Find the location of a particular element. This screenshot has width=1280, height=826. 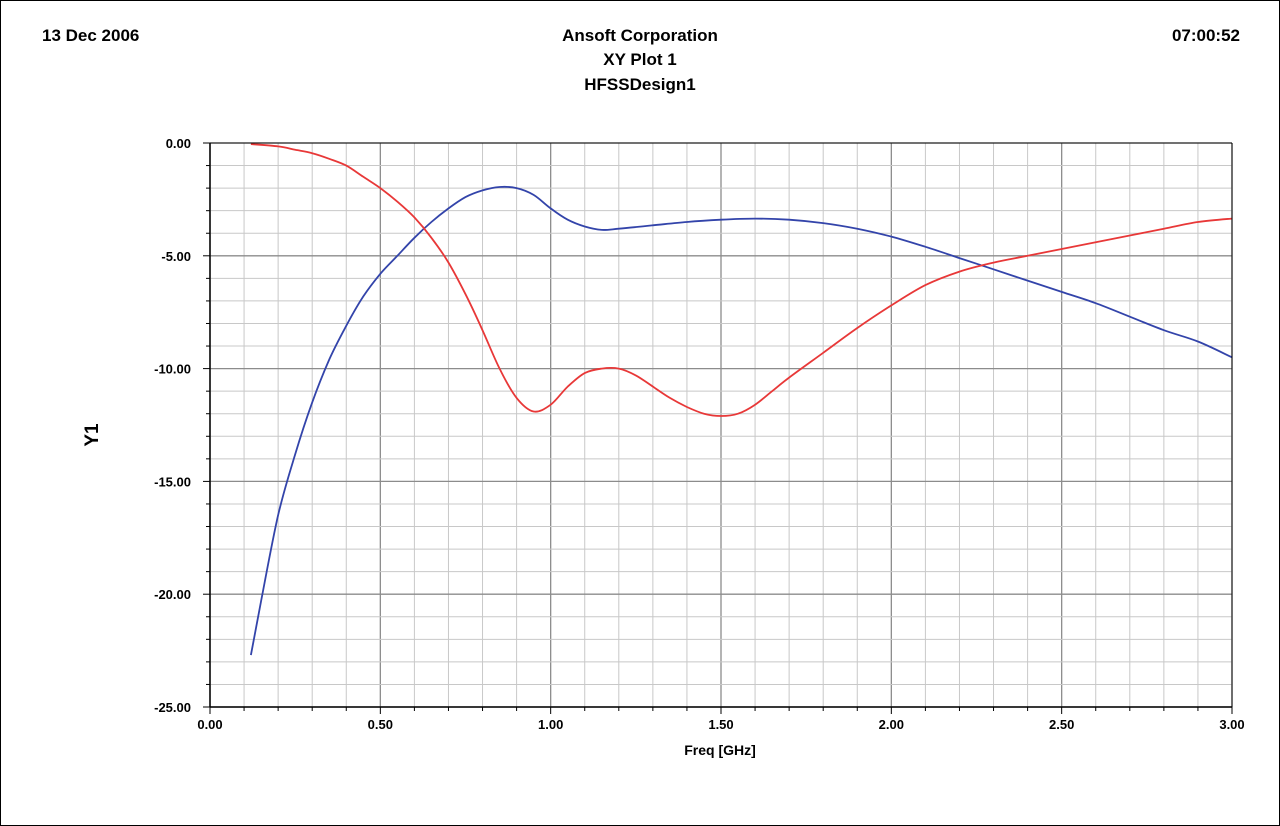

x-tick-label: 3.00 is located at coordinates (1231, 724).